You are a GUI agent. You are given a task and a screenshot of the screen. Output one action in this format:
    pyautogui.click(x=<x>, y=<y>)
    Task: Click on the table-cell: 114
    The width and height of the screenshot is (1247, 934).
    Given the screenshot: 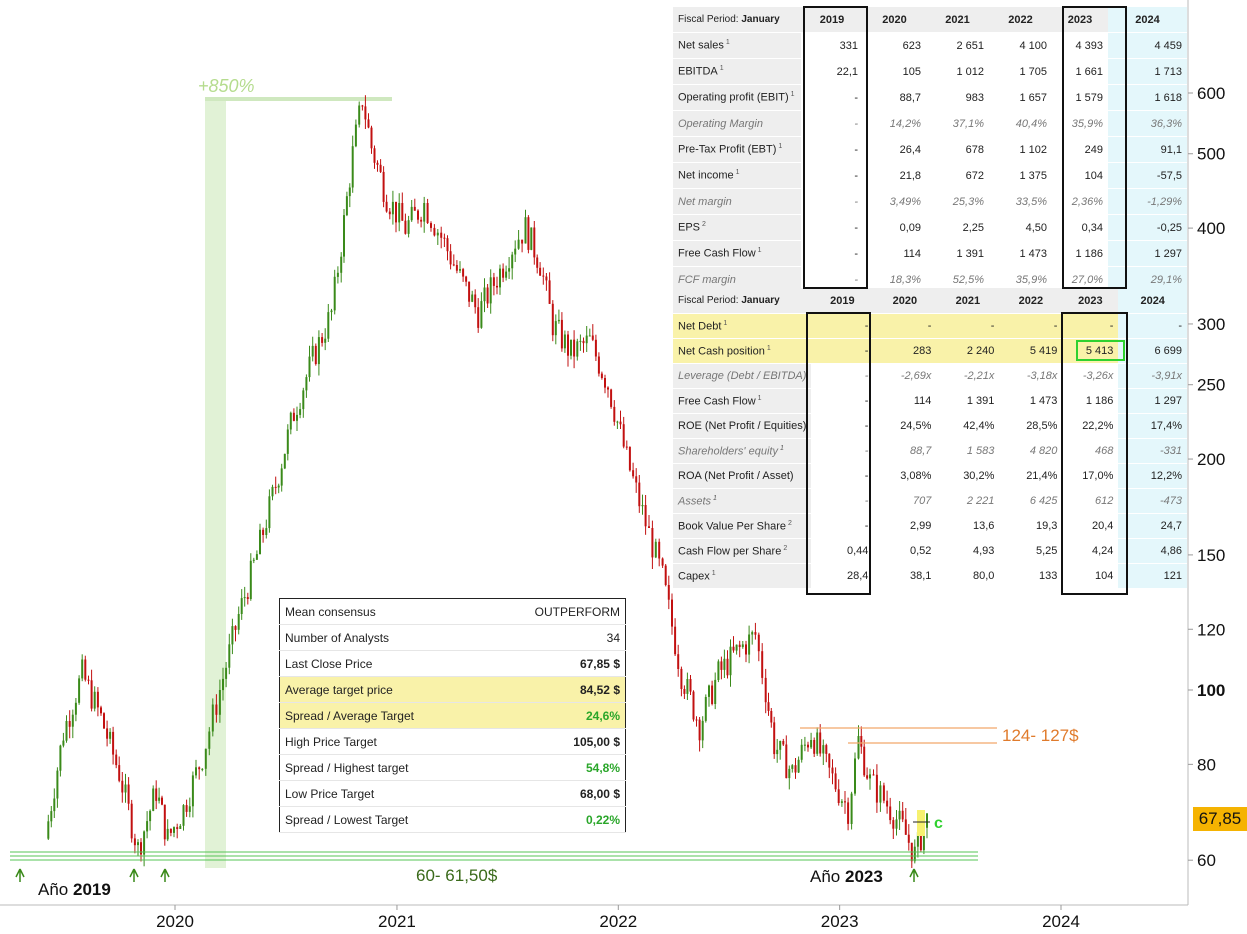 What is the action you would take?
    pyautogui.click(x=905, y=401)
    